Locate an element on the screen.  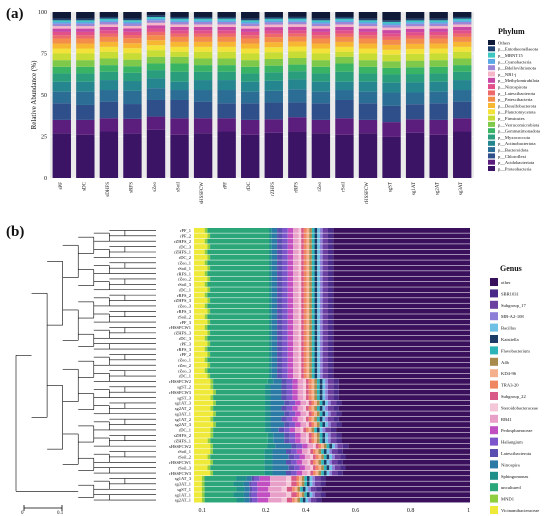
legend-label-p-verrucomicrobiota: p__Verrucomicrobiota is located at coordinates (518, 124).